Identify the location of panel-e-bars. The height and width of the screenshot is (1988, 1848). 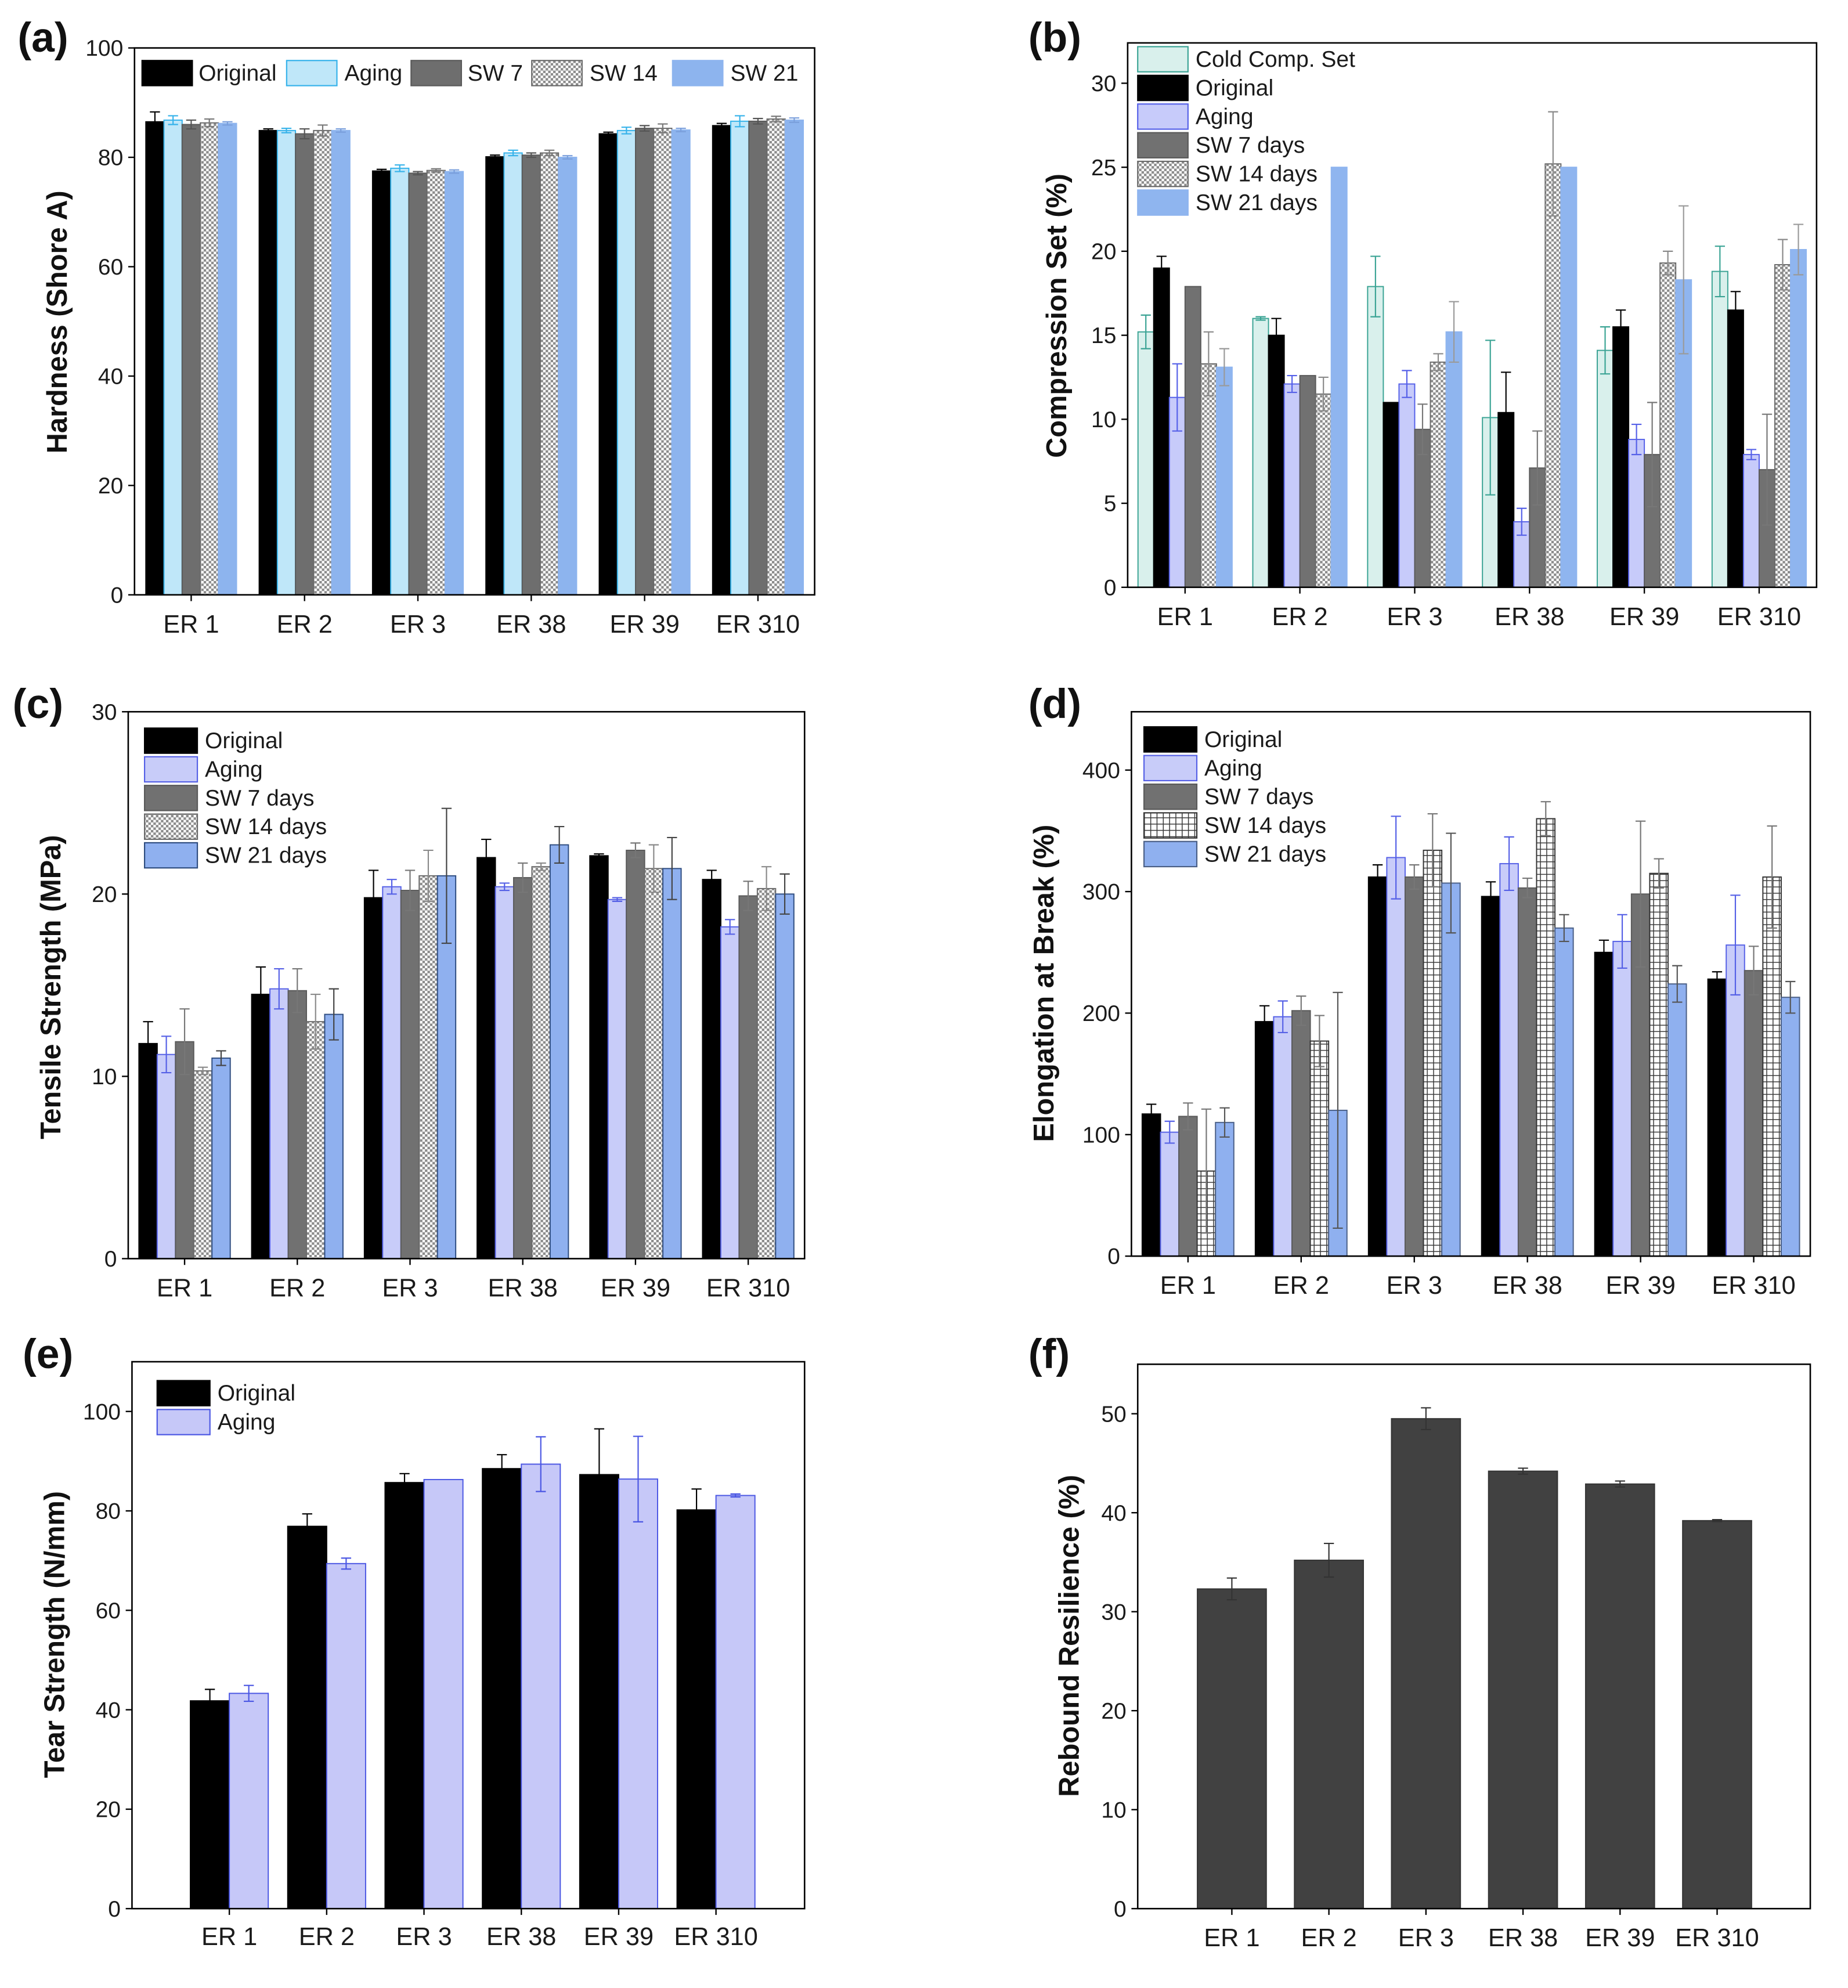
(473, 1687).